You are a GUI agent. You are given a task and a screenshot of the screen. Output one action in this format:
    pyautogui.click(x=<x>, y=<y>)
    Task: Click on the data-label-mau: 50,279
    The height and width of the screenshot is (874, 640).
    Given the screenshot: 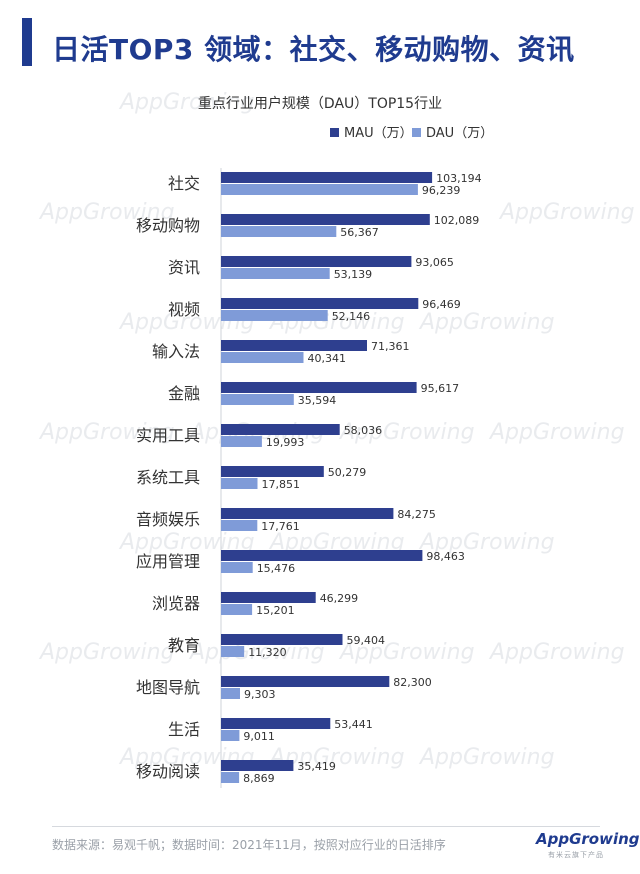 What is the action you would take?
    pyautogui.click(x=347, y=472)
    